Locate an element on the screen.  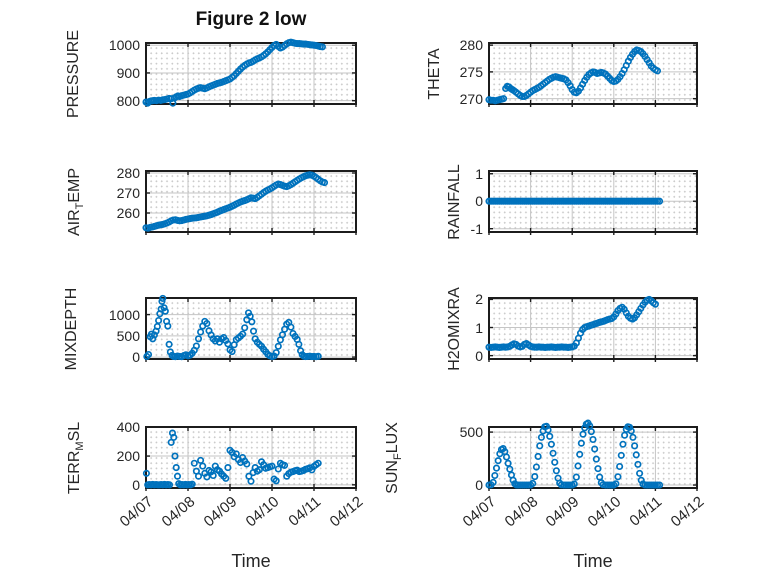
subplot-MIXDEPTH: 0 500 1000 MIXDEPTH is located at coordinates (210, 328).